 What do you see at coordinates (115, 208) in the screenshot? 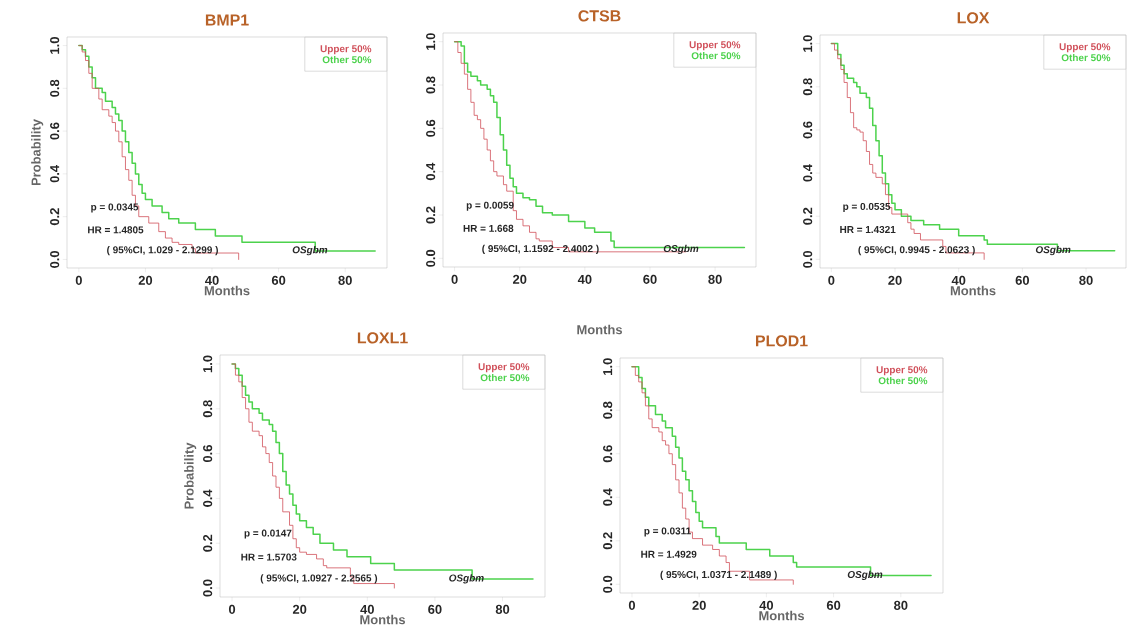
I see `annotation: p = 0.0345` at bounding box center [115, 208].